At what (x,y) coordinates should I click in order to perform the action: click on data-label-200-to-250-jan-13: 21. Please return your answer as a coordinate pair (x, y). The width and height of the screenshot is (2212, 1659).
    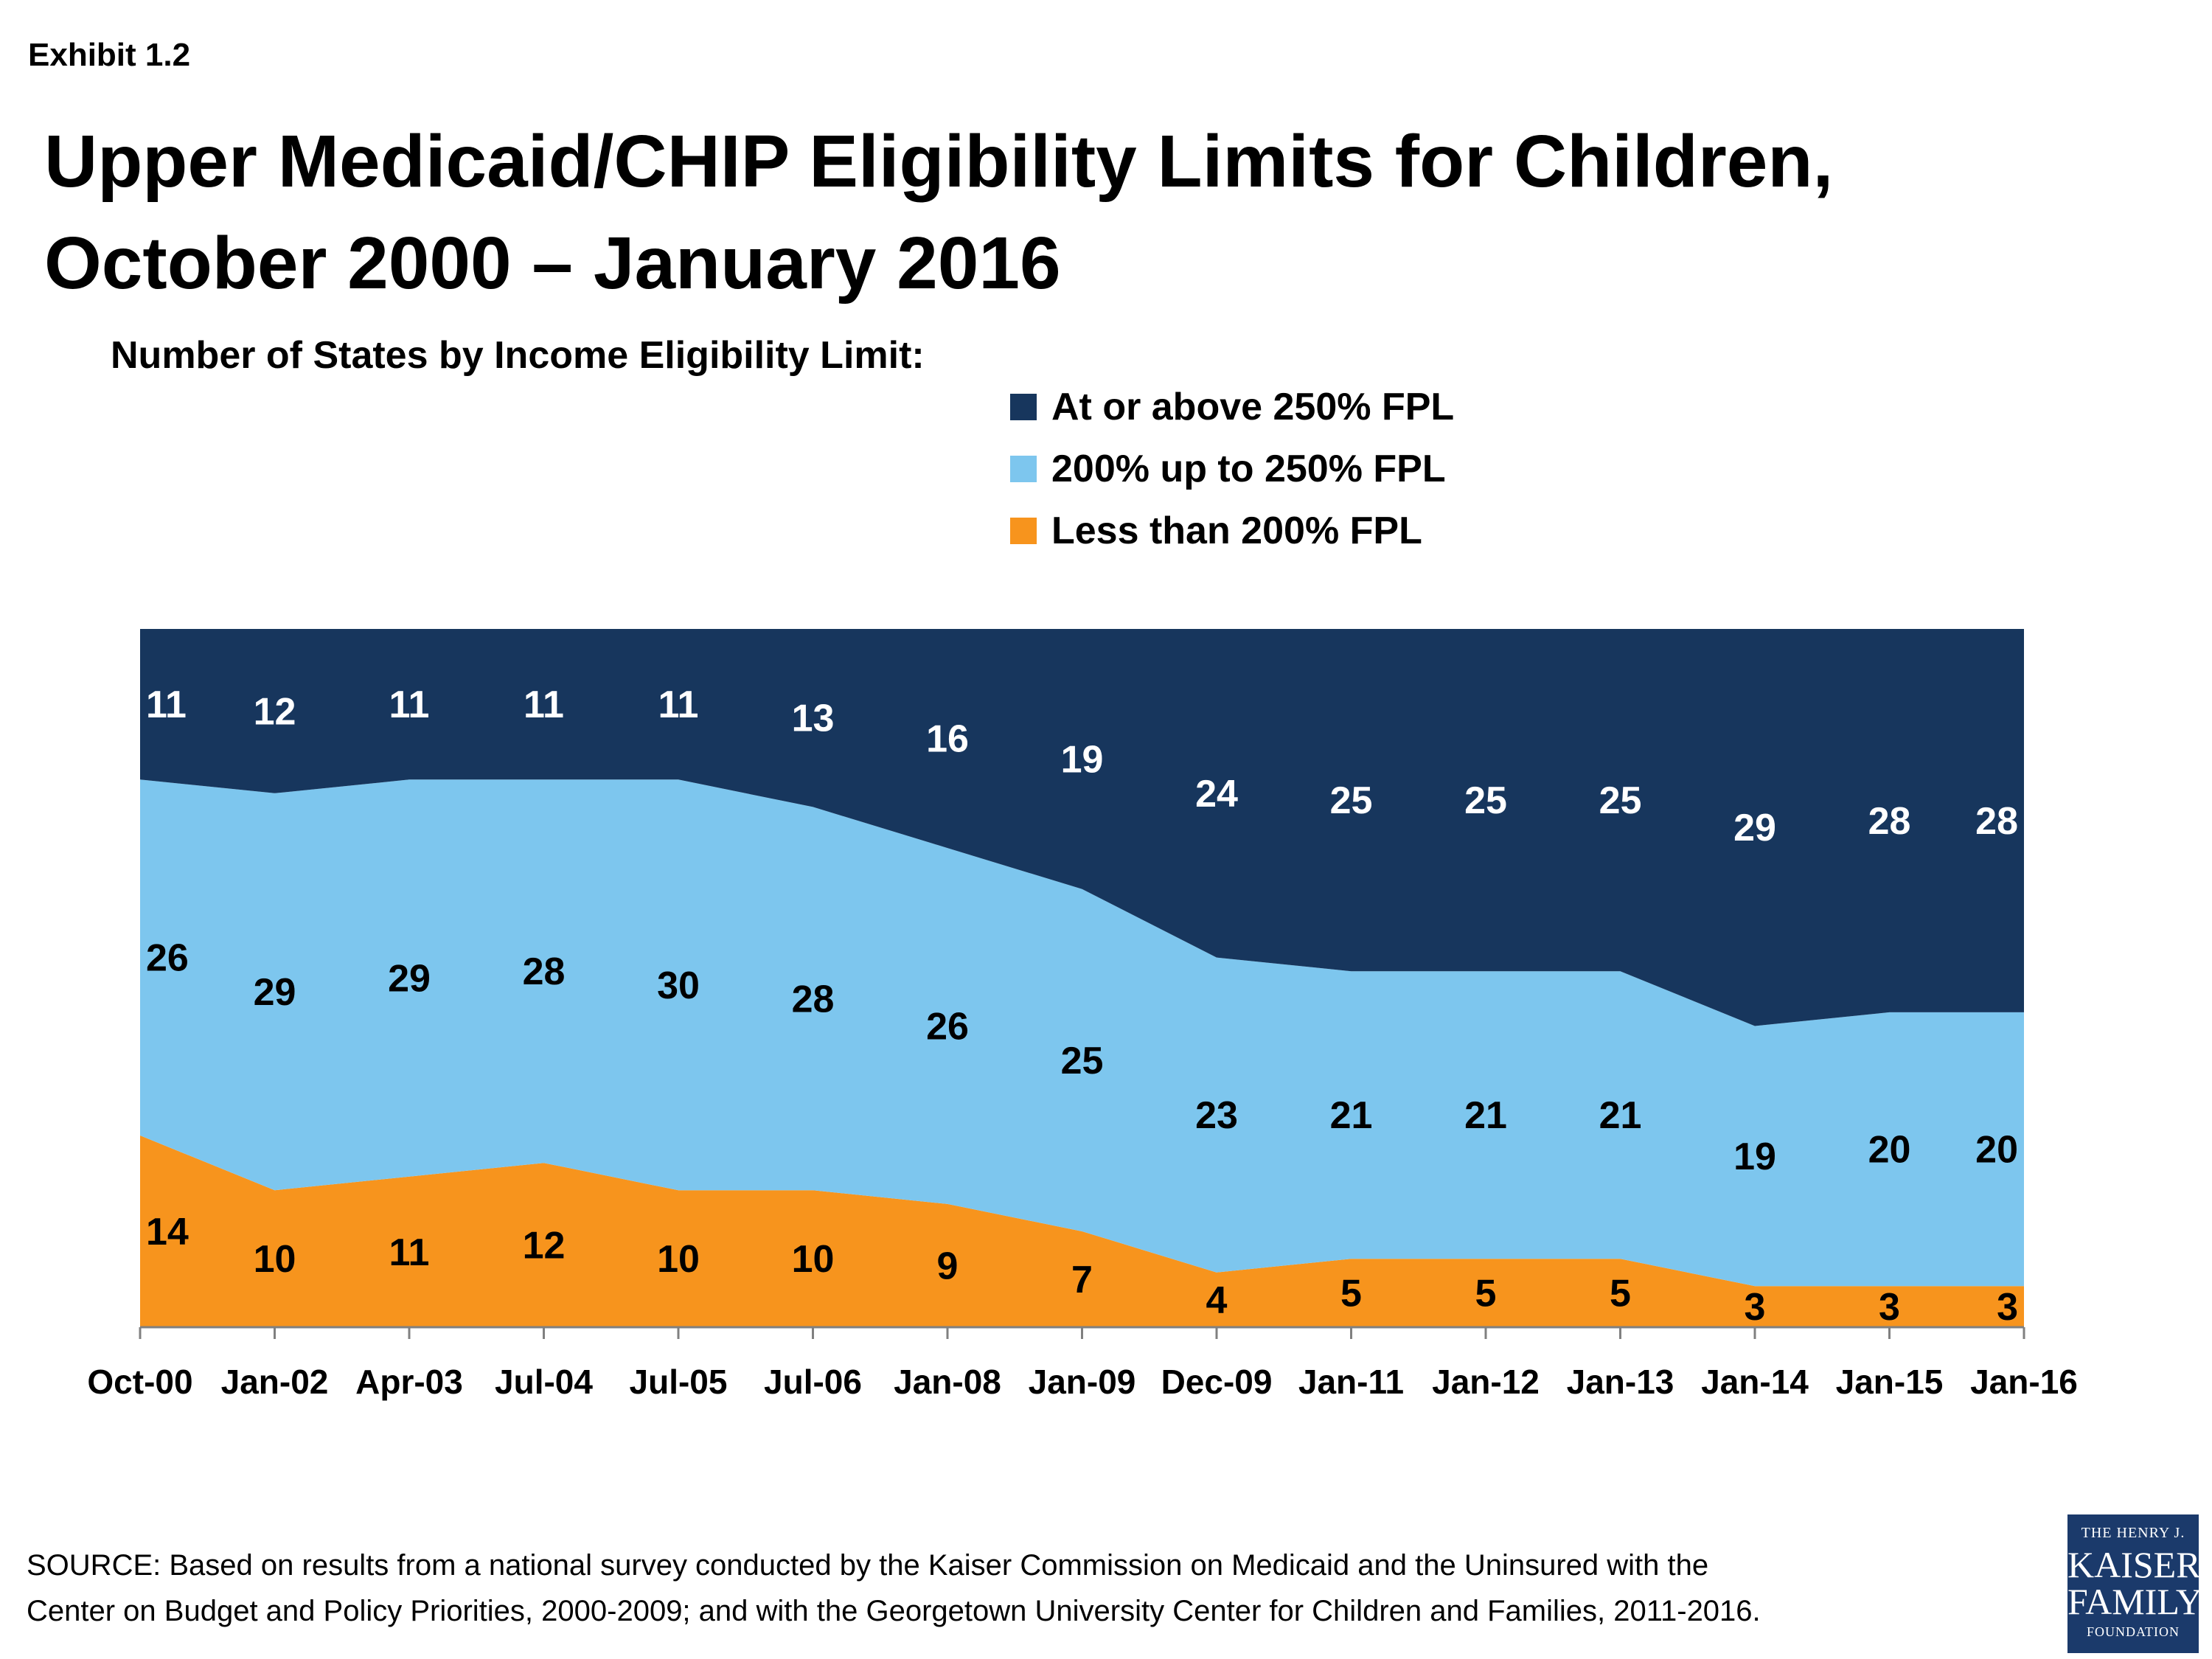
    Looking at the image, I should click on (1620, 1115).